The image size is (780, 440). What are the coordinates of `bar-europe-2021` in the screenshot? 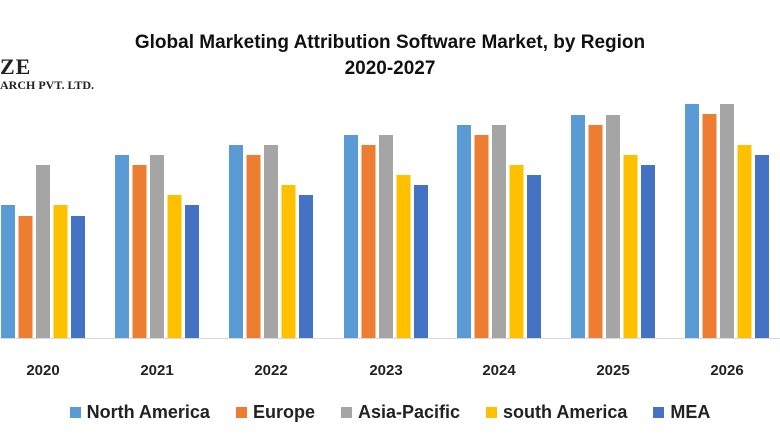 It's located at (139, 251).